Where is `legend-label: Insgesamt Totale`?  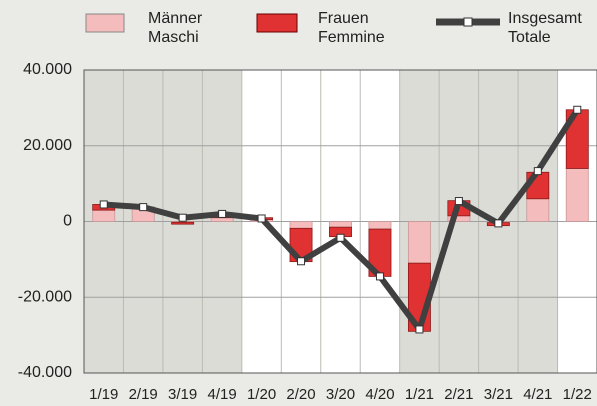
legend-label: Insgesamt Totale is located at coordinates (545, 28).